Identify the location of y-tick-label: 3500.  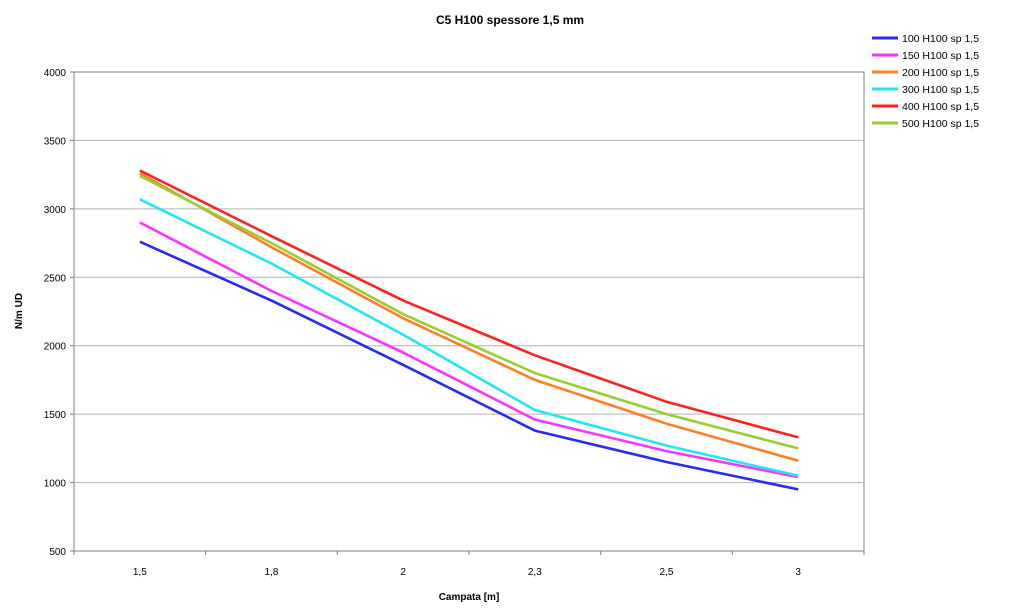
(55, 141).